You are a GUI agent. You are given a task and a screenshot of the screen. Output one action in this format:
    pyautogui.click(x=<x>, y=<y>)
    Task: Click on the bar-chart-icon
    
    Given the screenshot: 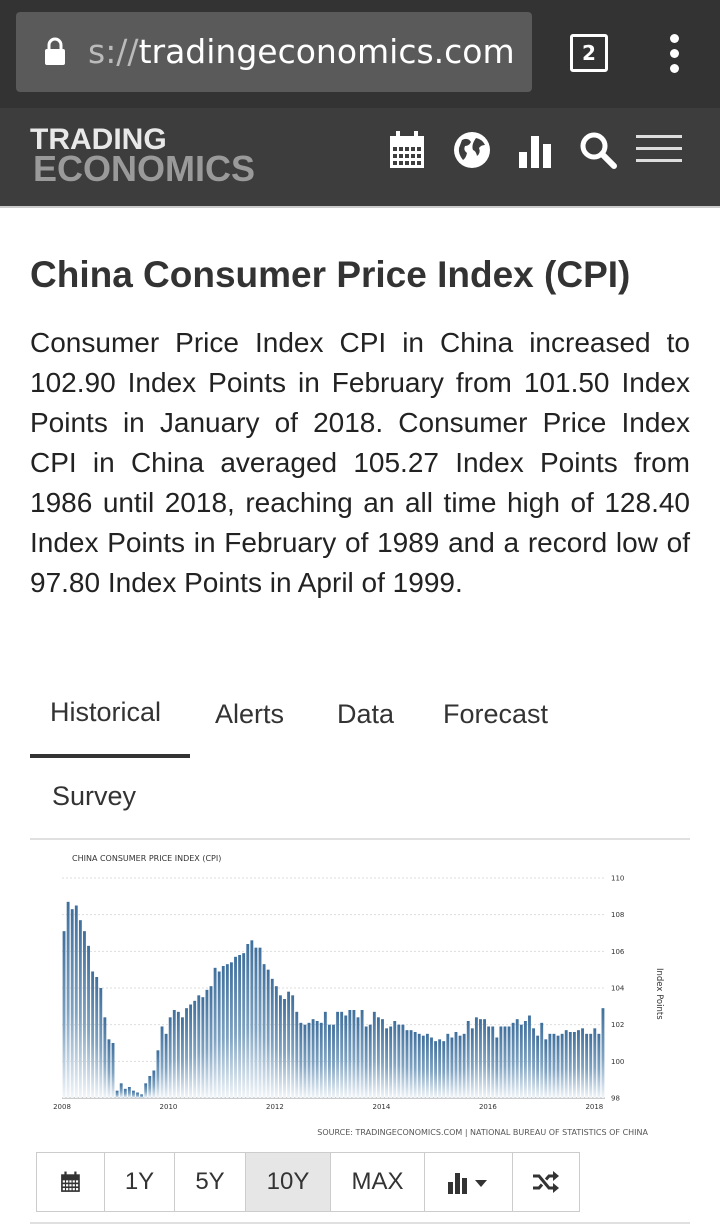 What is the action you would take?
    pyautogui.click(x=536, y=150)
    